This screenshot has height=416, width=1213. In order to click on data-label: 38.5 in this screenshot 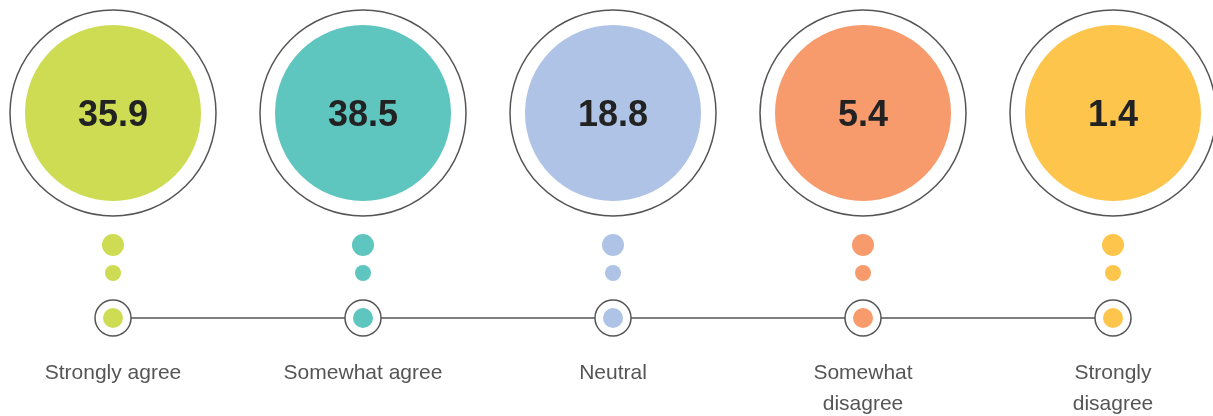, I will do `click(363, 113)`.